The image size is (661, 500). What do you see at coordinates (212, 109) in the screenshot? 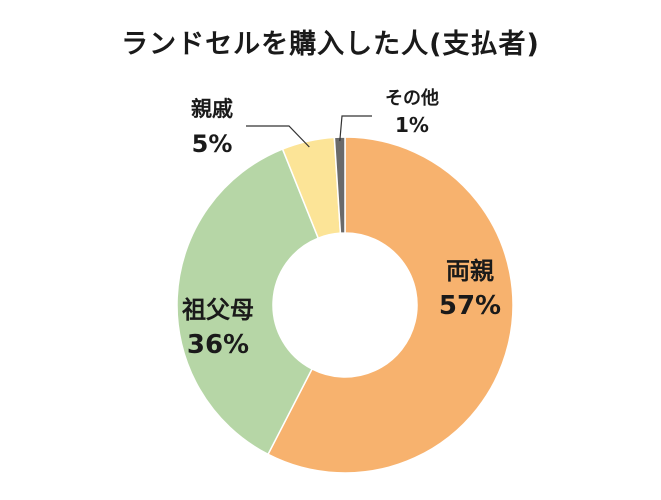
I see `slice-label-relatives: 親戚` at bounding box center [212, 109].